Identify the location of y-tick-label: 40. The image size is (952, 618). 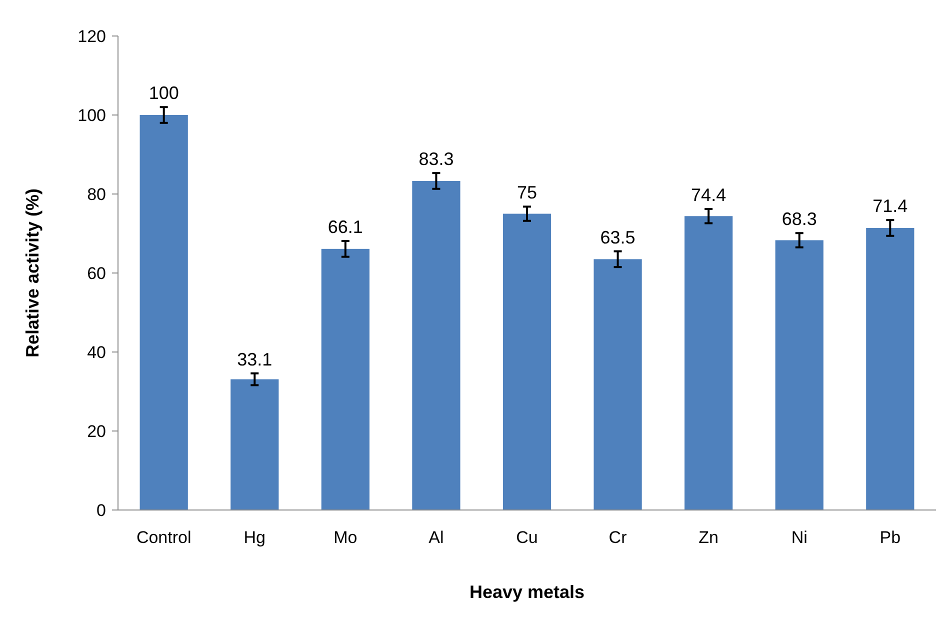
(96, 352).